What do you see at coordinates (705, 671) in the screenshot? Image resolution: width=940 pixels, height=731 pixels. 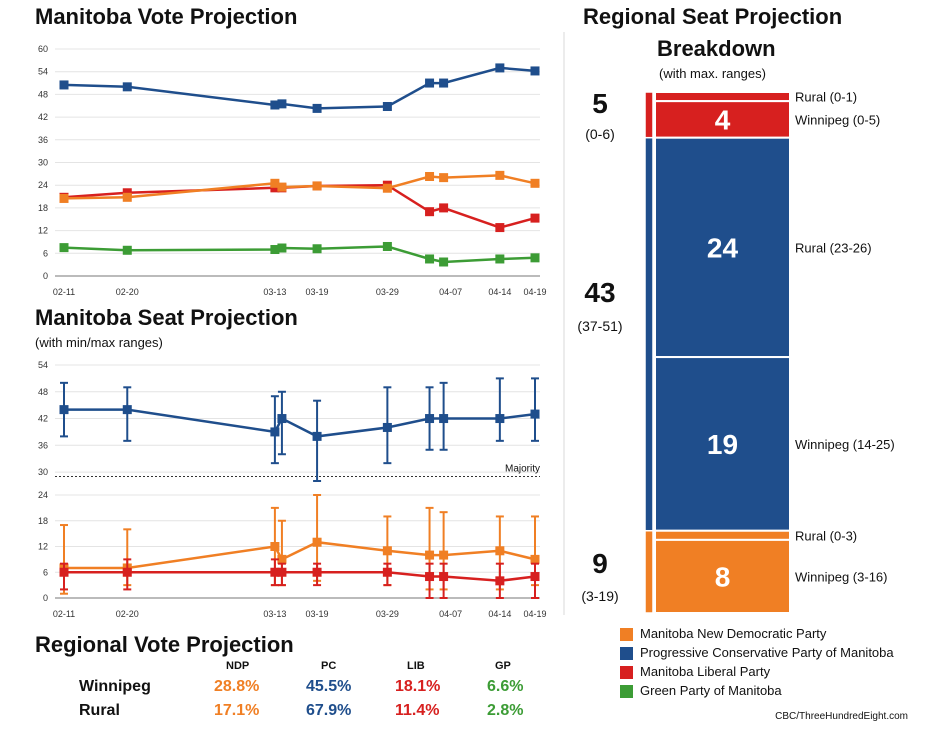 I see `legend-label-lib: Manitoba Liberal Party` at bounding box center [705, 671].